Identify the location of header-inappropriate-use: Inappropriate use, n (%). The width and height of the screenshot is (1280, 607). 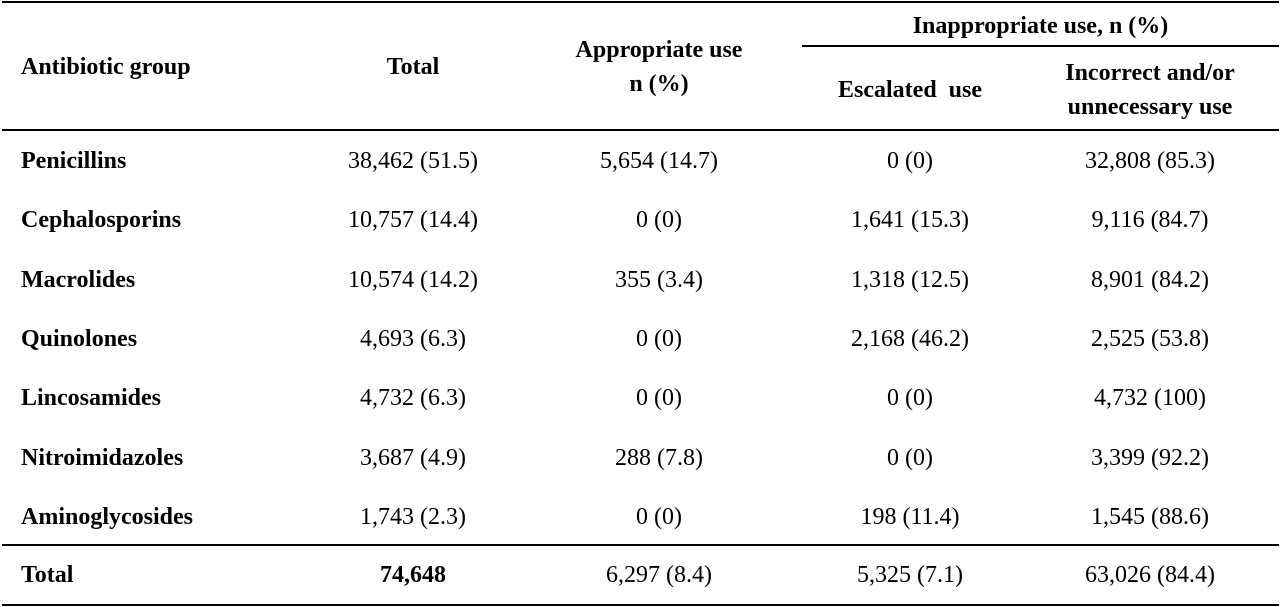
(1040, 26).